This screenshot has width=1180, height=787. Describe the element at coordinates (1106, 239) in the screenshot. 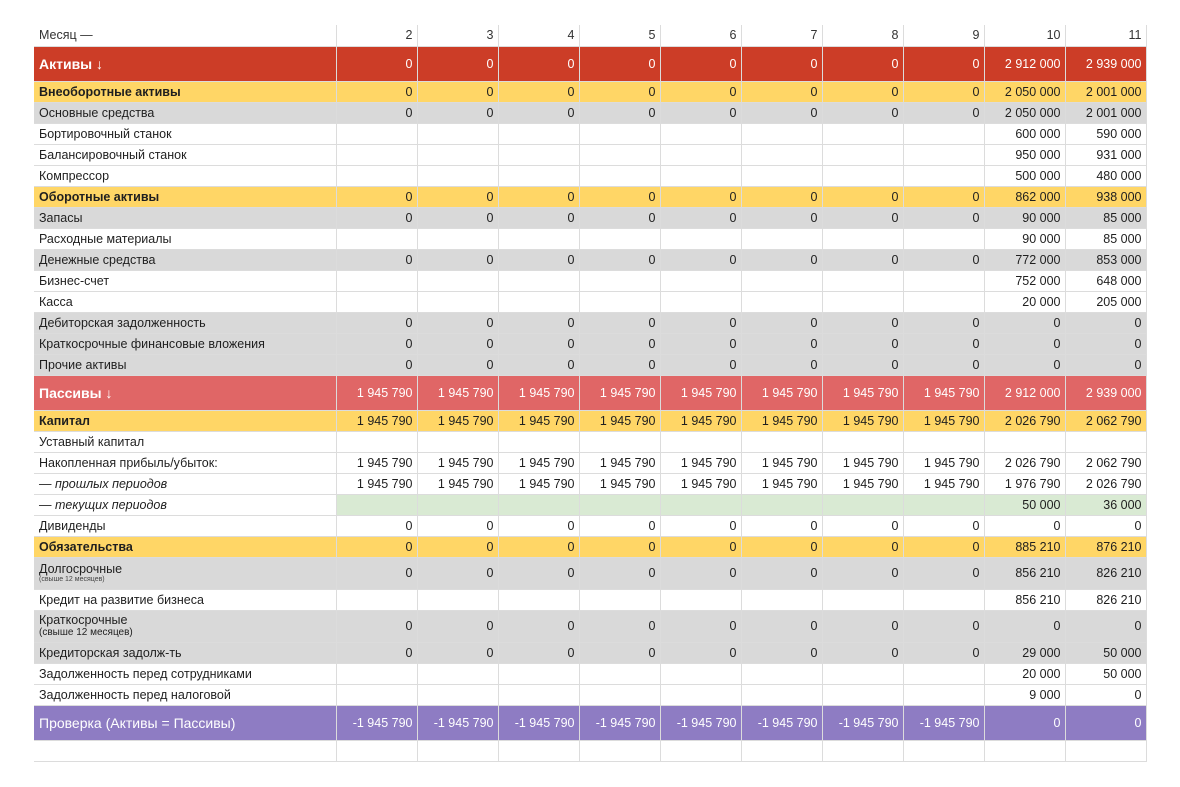

I see `value-cell: 85 000` at that location.